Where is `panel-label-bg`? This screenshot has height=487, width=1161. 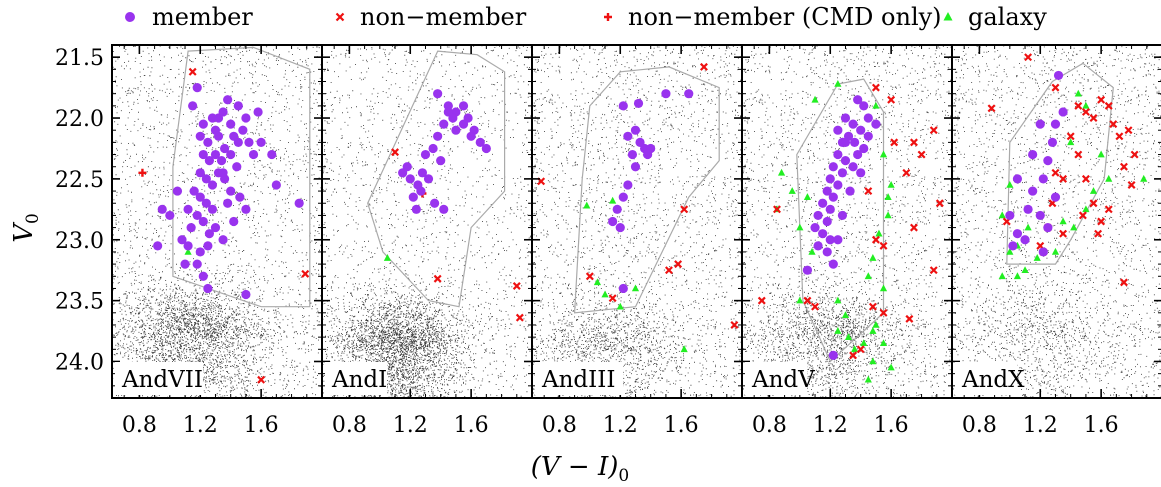
panel-label-bg is located at coordinates (356, 378).